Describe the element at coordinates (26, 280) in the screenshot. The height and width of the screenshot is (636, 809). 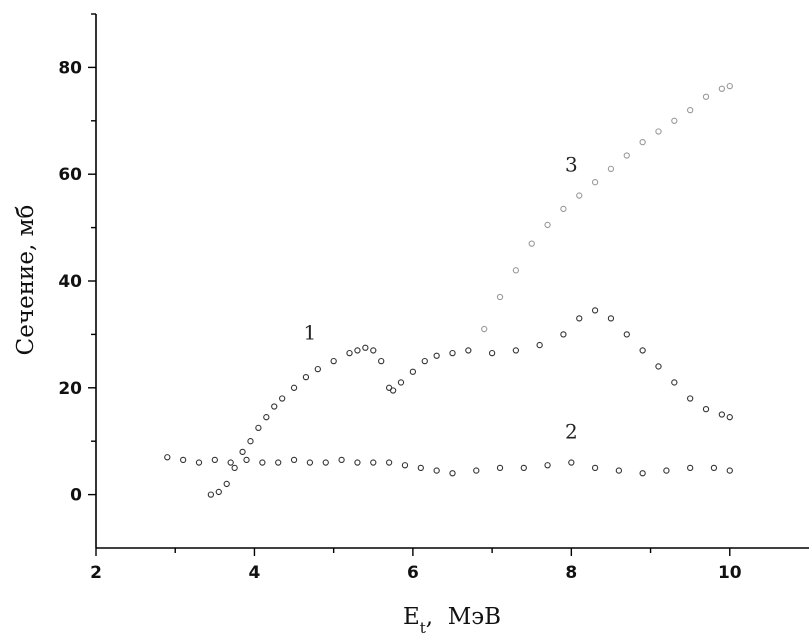
I see `y-axis-title: Сечение, мб` at that location.